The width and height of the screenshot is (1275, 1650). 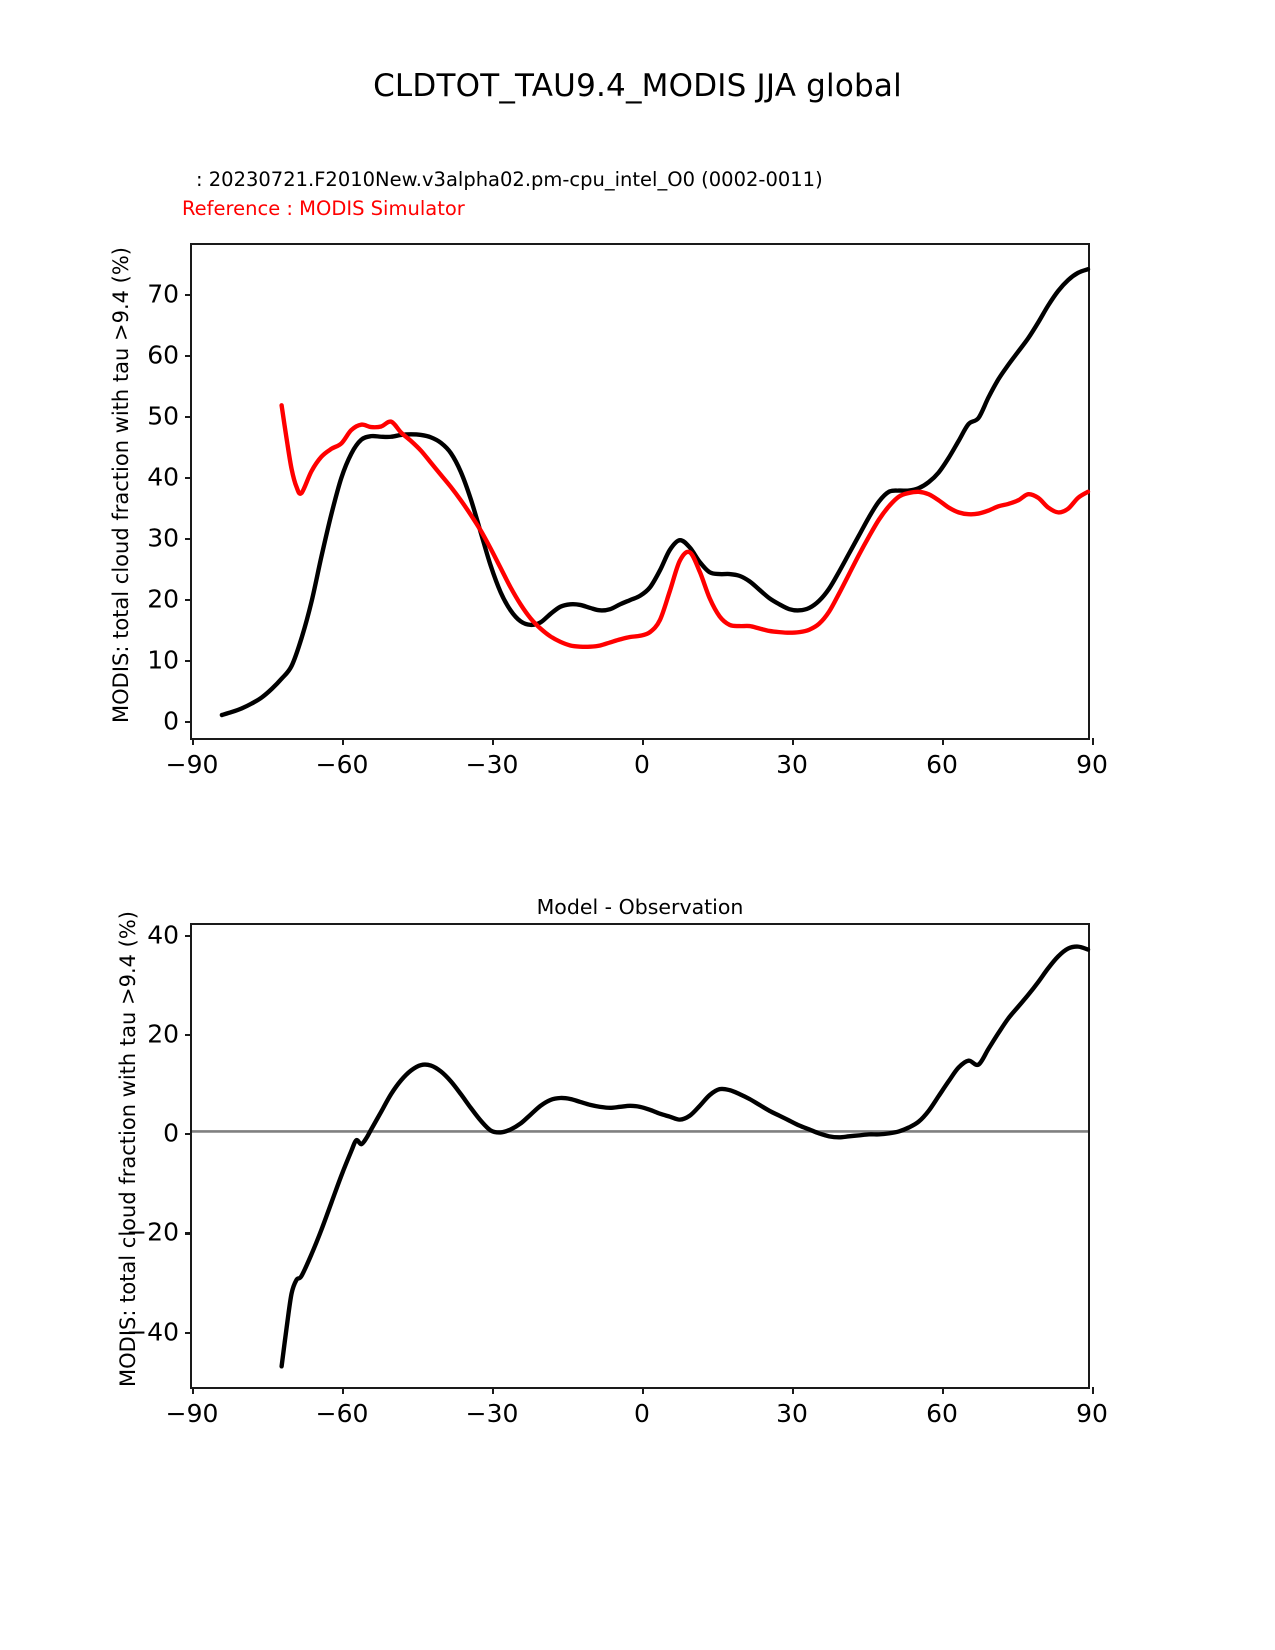 I want to click on page-title: CLDTOT_TAU9.4_MODIS JJA global, so click(x=637, y=86).